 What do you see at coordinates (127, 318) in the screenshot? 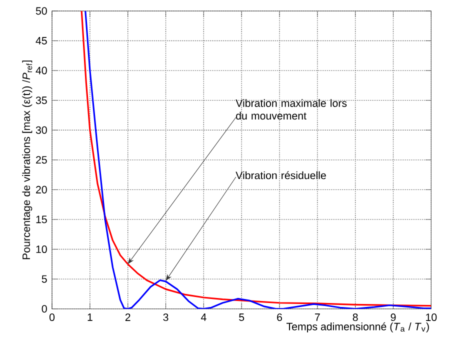
I see `x-tick-label: 2` at bounding box center [127, 318].